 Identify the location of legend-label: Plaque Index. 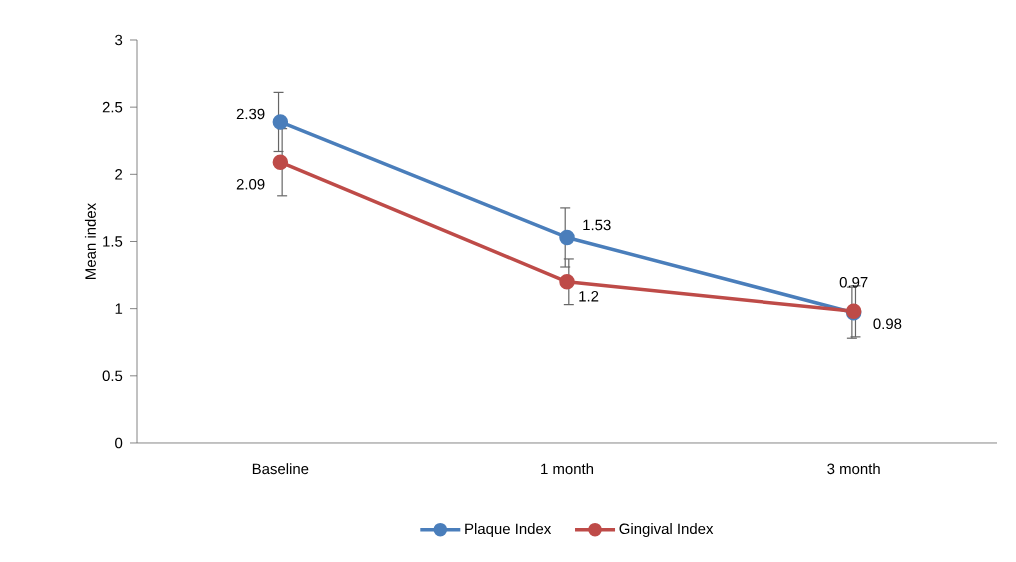
(508, 530).